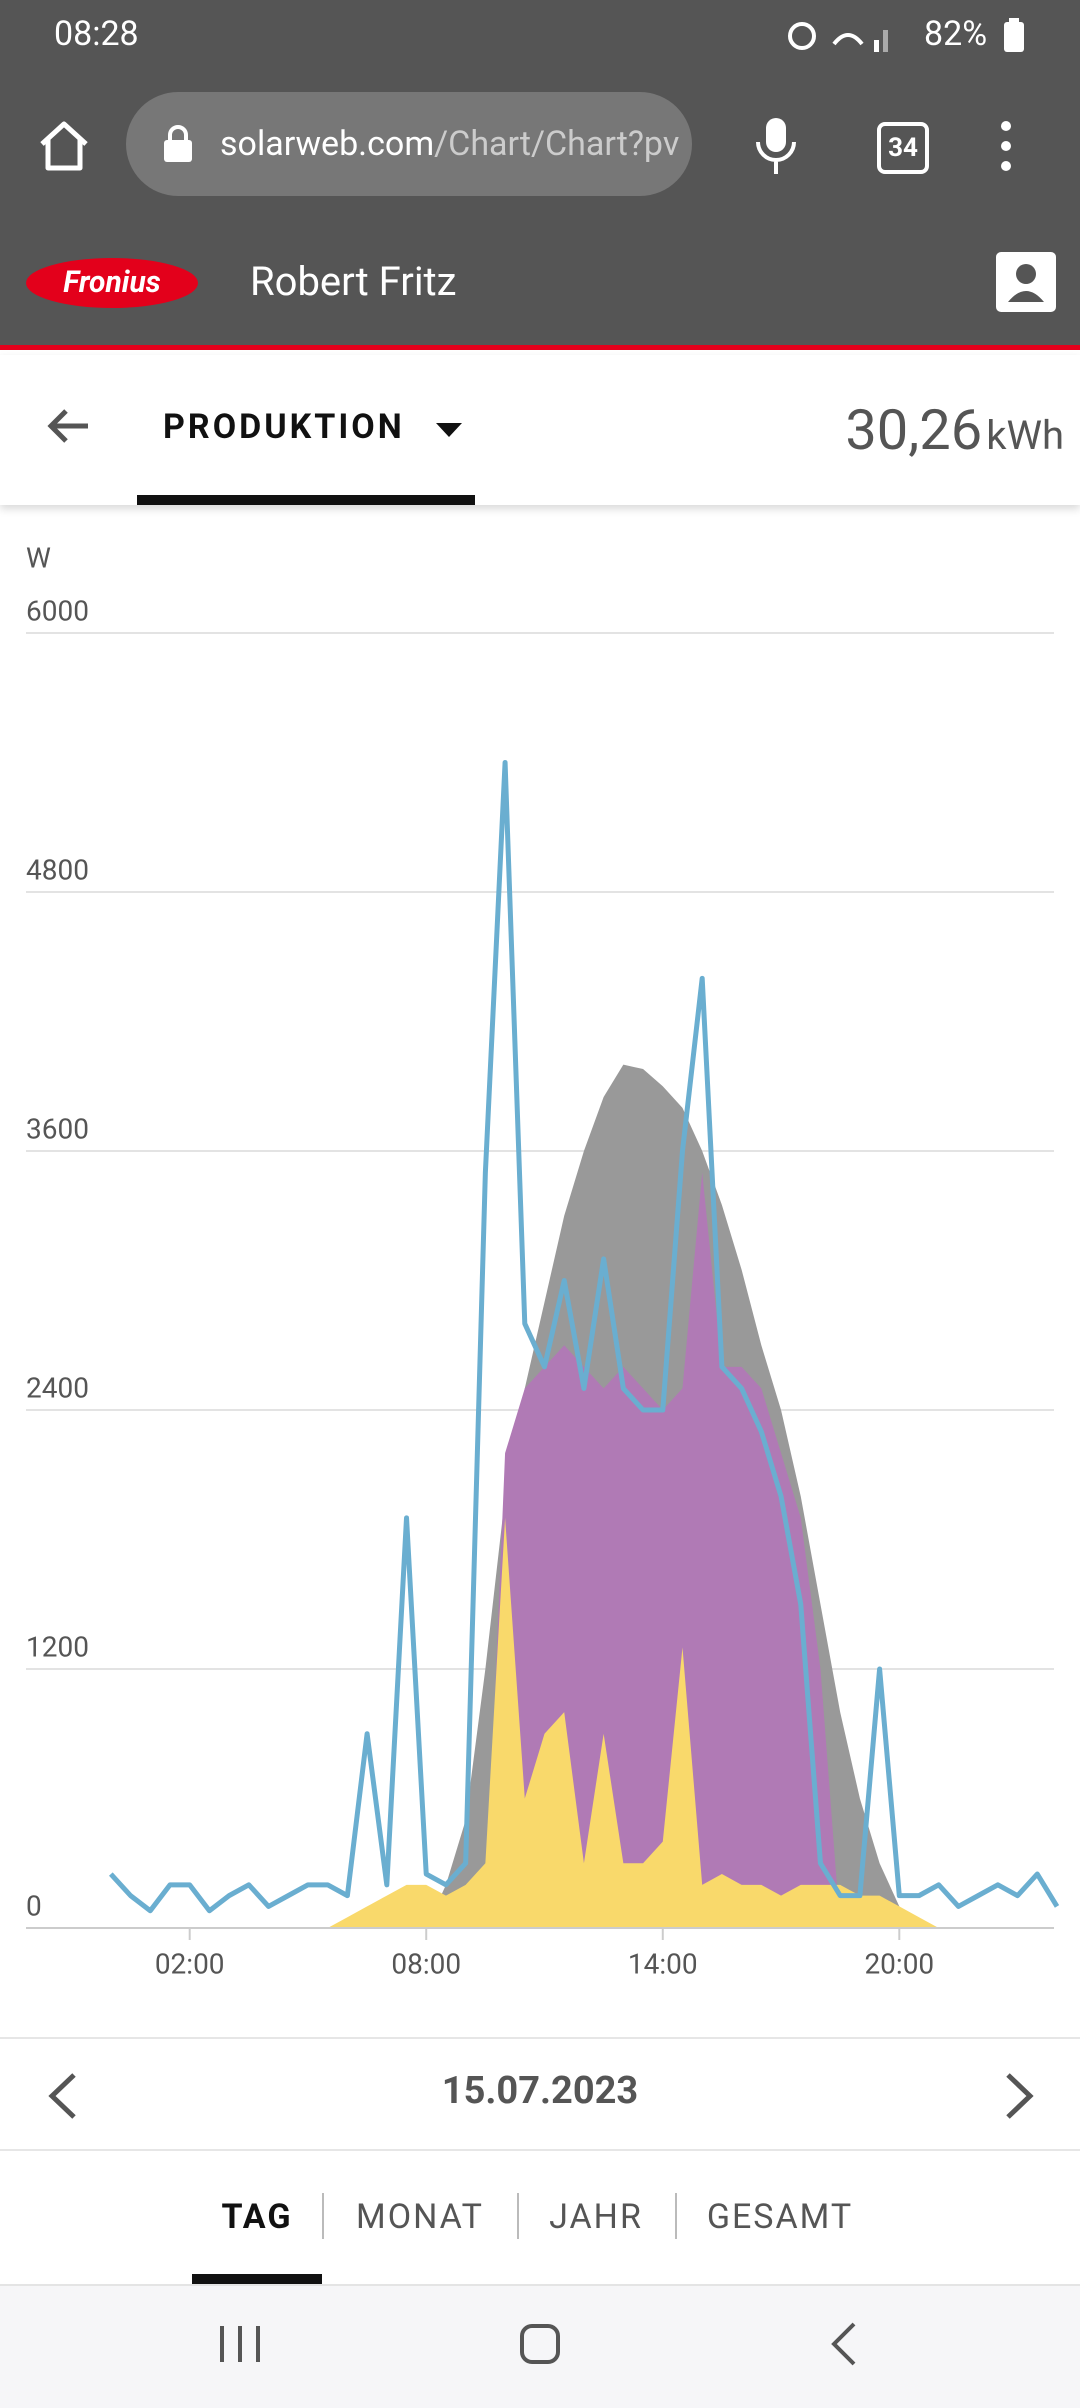  What do you see at coordinates (38, 557) in the screenshot?
I see `y-axis-label: W` at bounding box center [38, 557].